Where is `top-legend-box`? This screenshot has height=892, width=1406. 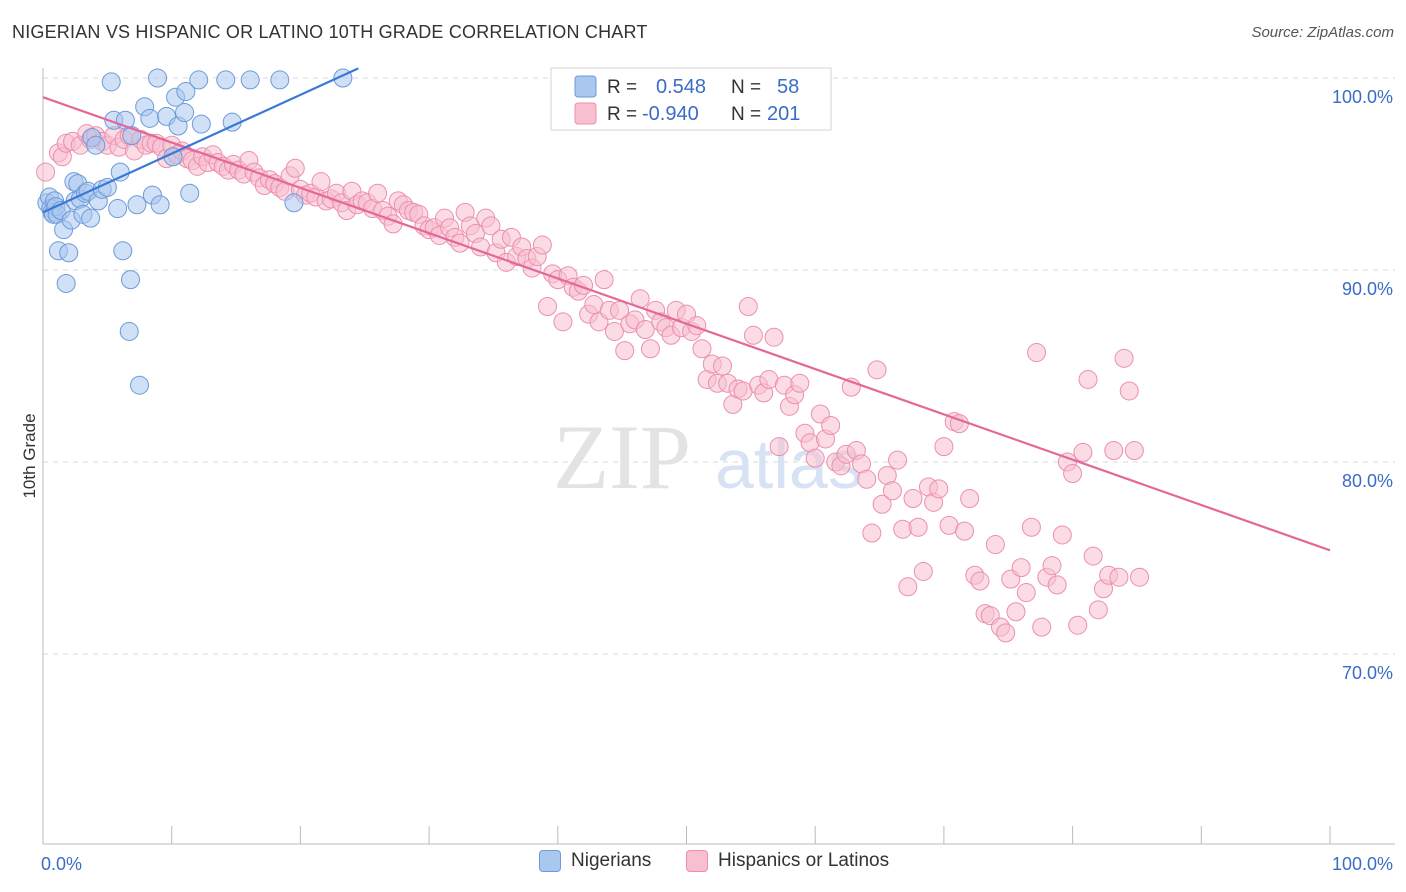
top-legend-box is located at coordinates (691, 99).